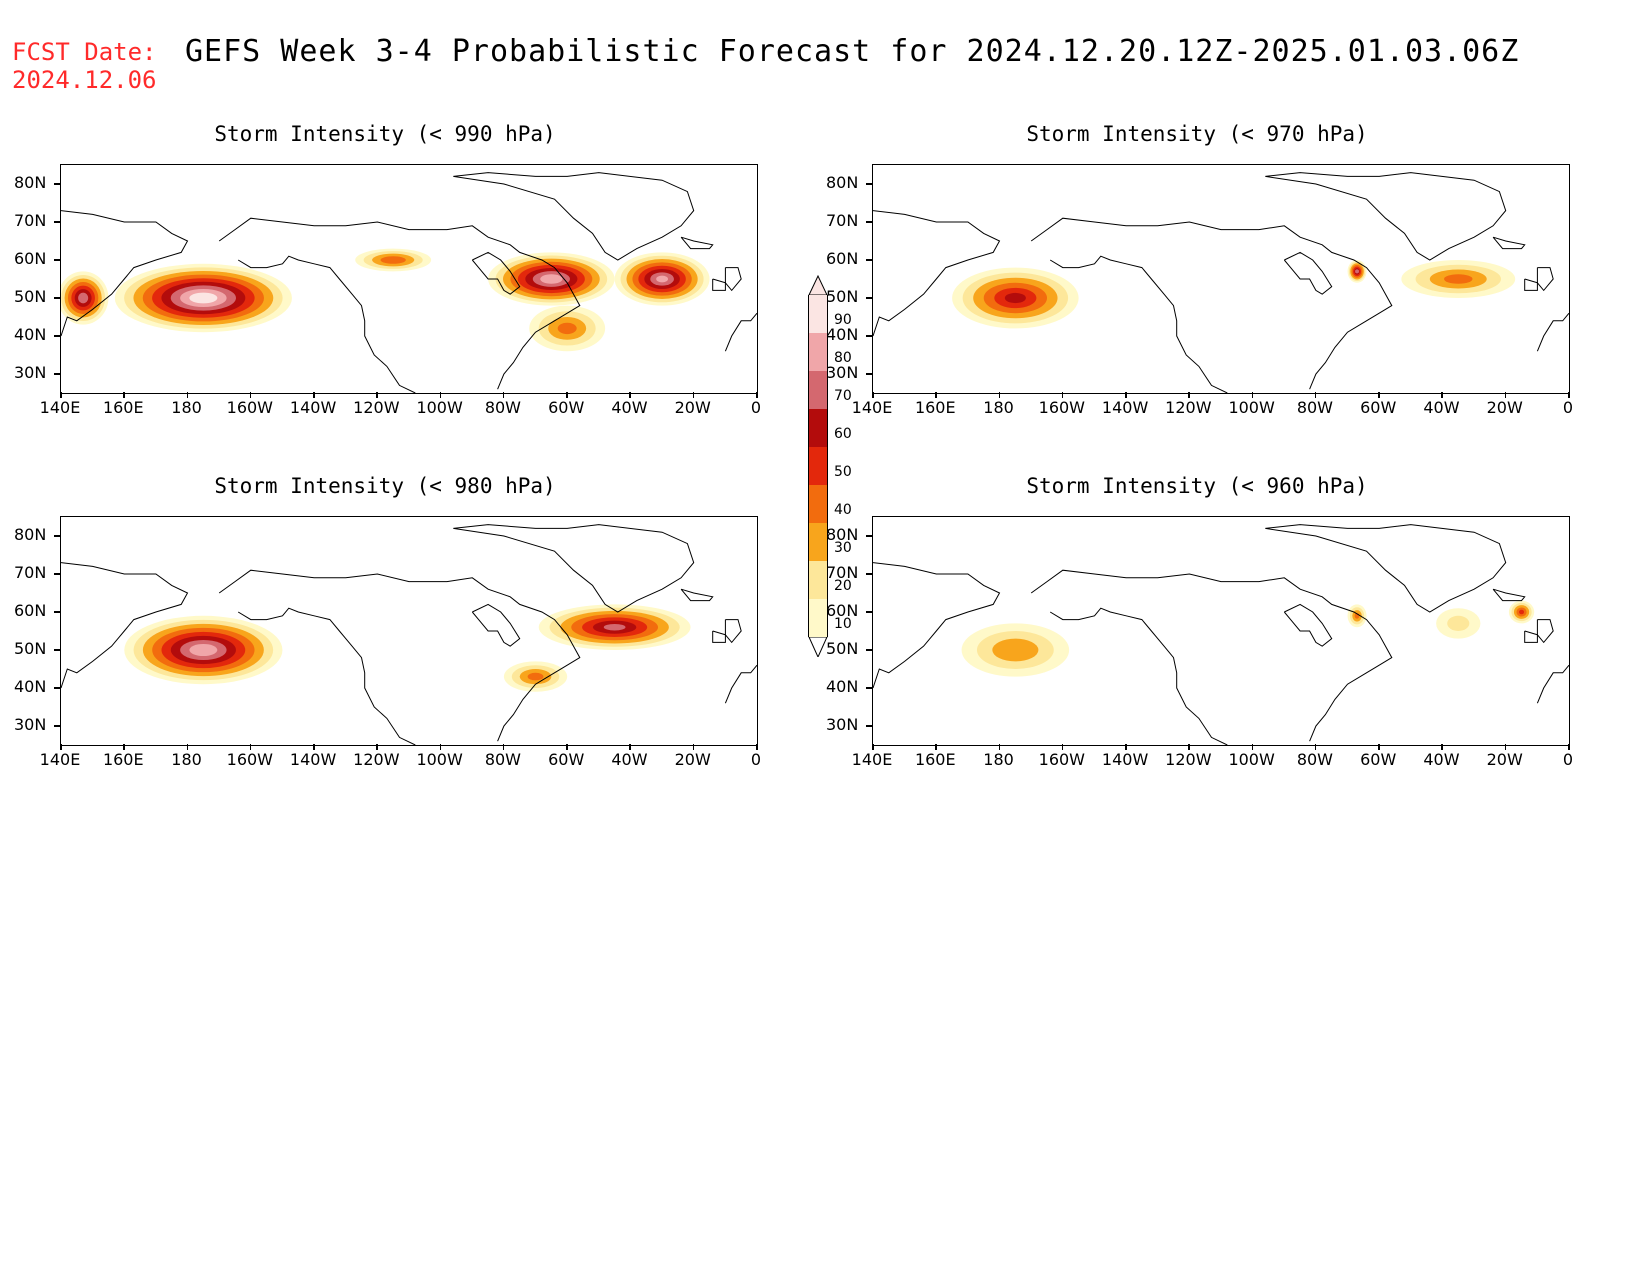 The width and height of the screenshot is (1650, 1275). I want to click on lon-label: 140W, so click(313, 407).